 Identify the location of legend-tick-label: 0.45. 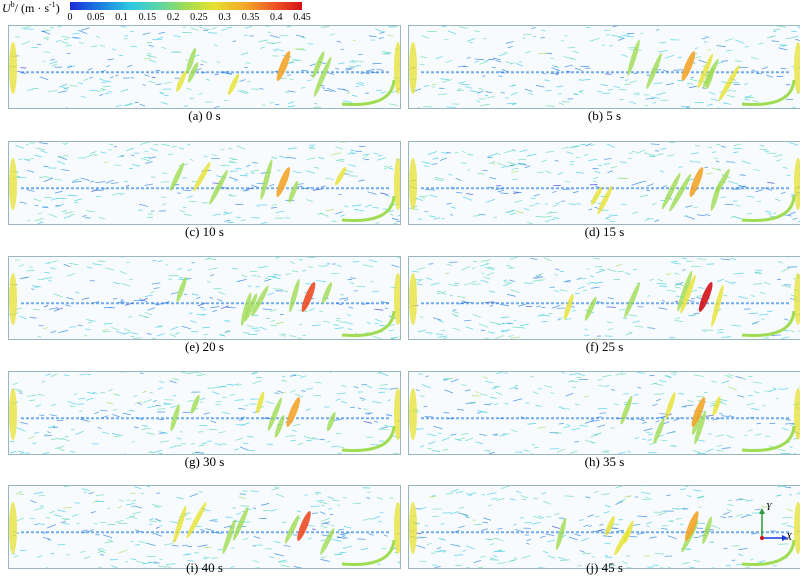
(302, 17).